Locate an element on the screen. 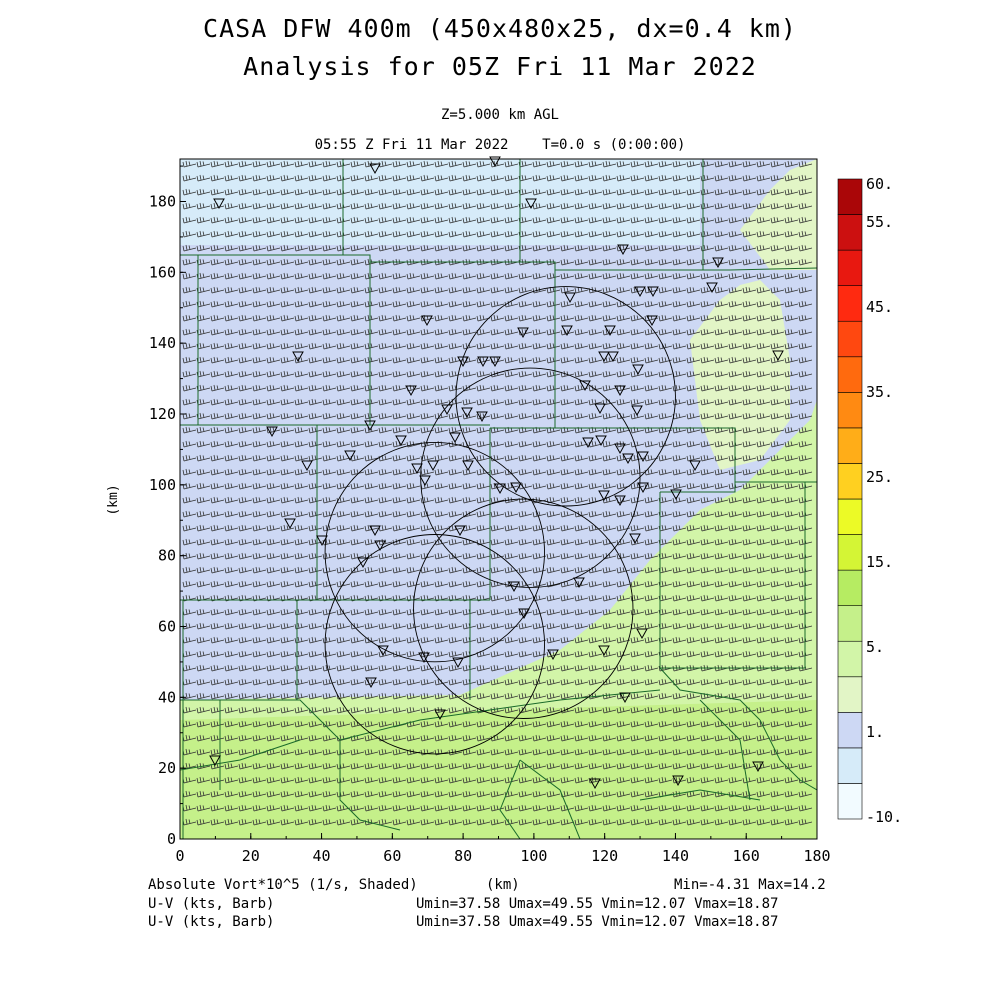 This screenshot has height=1000, width=1000. county-line is located at coordinates (500, 715).